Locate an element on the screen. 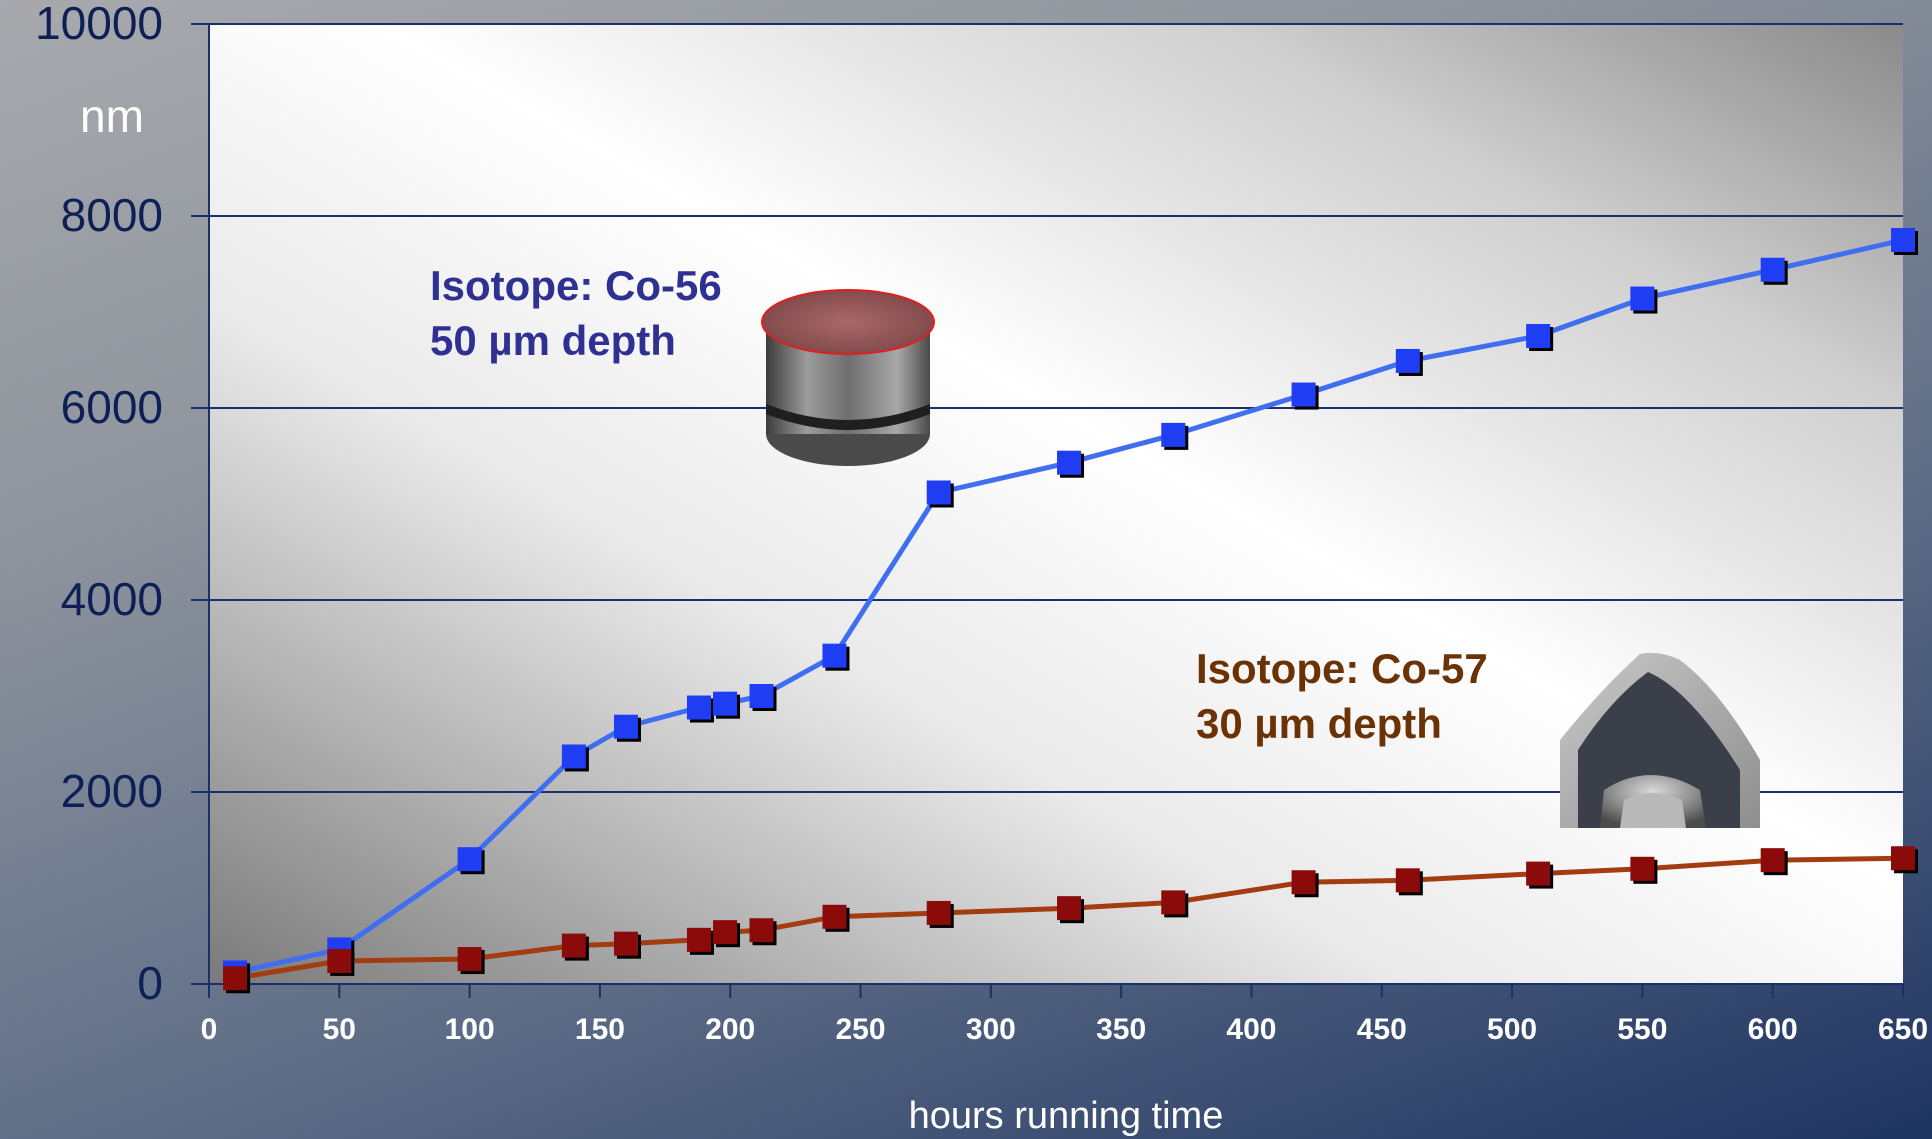 Image resolution: width=1932 pixels, height=1139 pixels. x-tick-label: 400 is located at coordinates (1251, 1029).